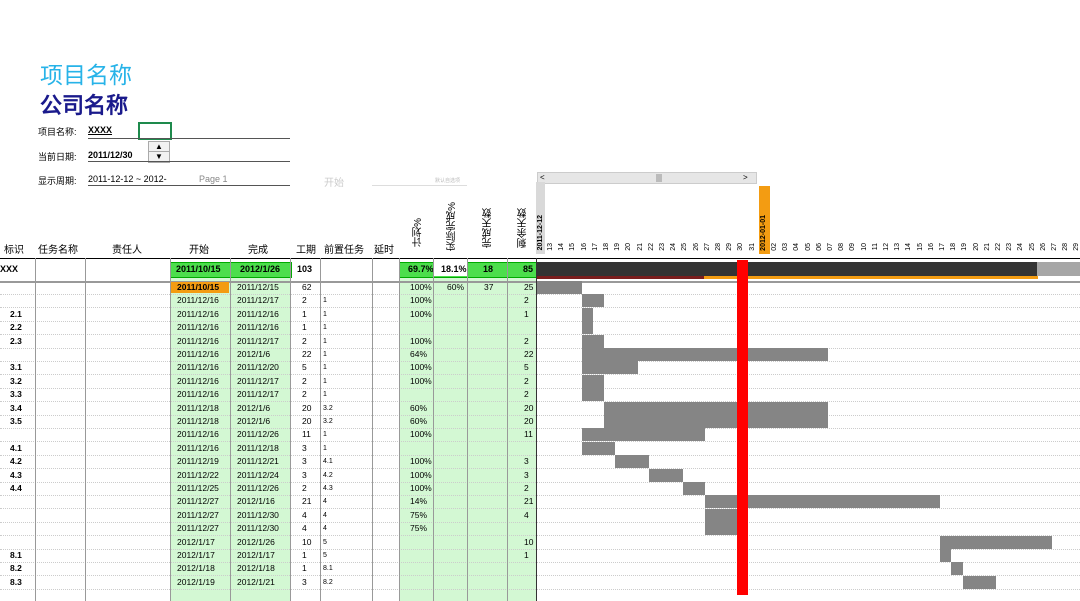 This screenshot has width=1080, height=601. I want to click on date-spinner: ▲ ▼, so click(159, 152).